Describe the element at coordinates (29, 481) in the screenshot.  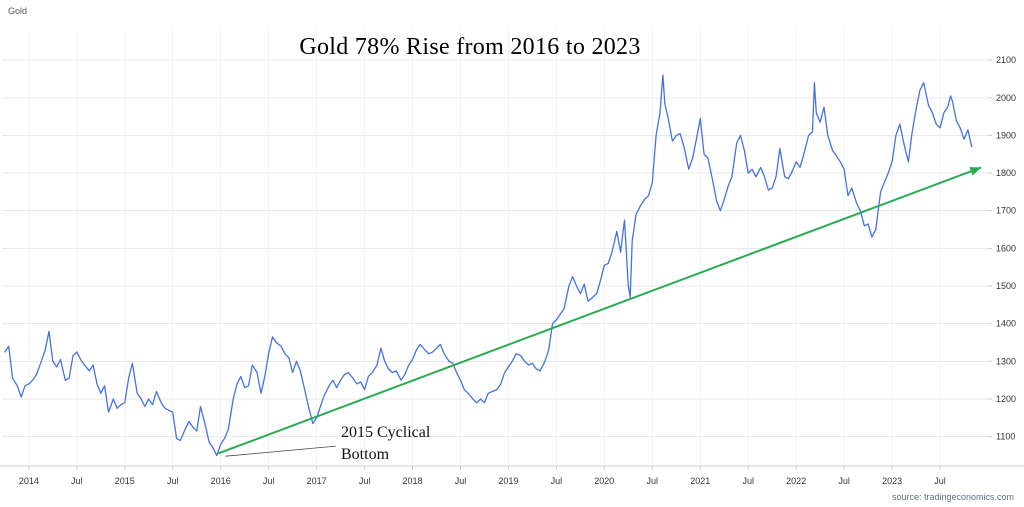
I see `x-tick-label: 2014` at that location.